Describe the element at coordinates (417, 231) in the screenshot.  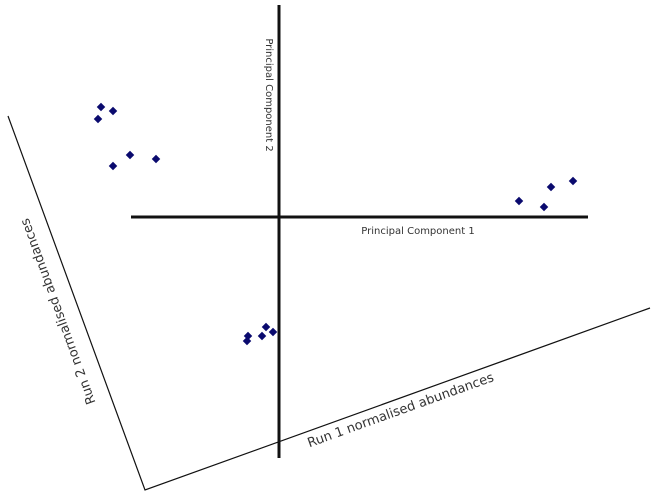
I see `pc1-label: Principal Component 1` at that location.